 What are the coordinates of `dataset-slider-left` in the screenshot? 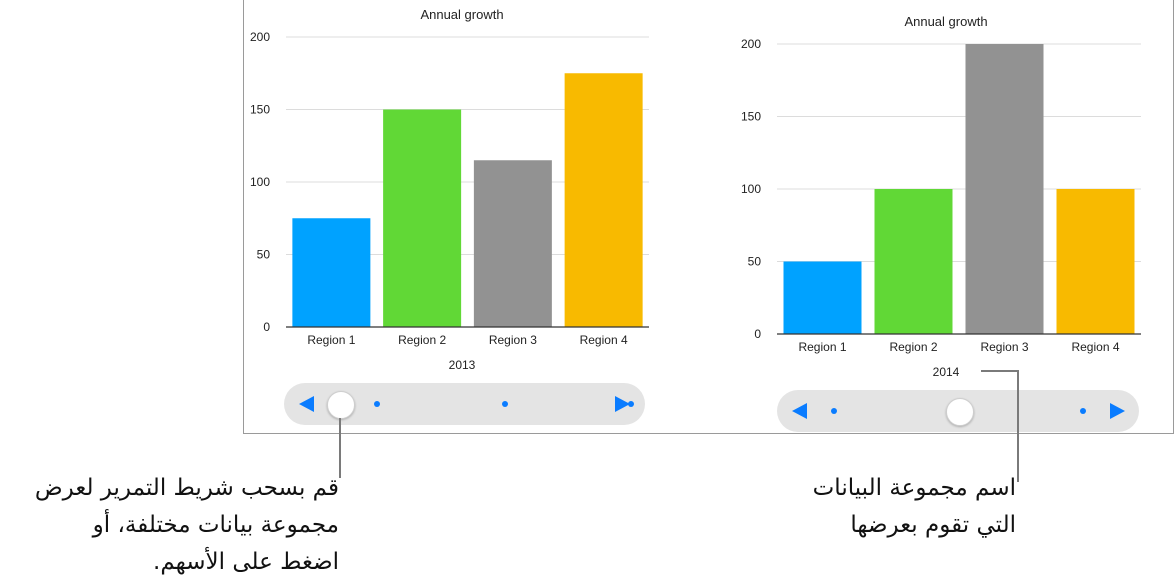 It's located at (464, 404).